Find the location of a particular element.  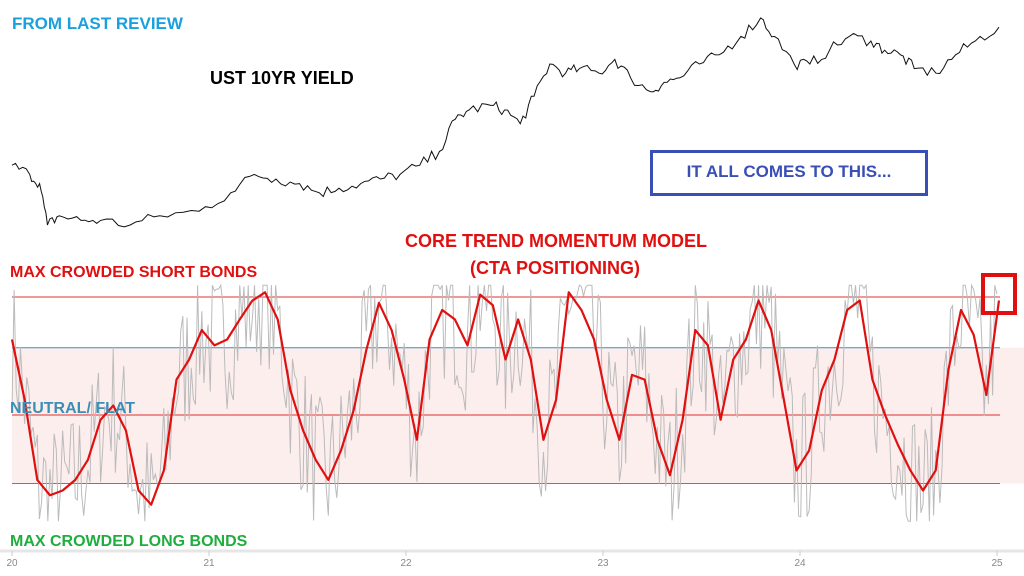

yield-title: UST 10YR YIELD is located at coordinates (282, 78).